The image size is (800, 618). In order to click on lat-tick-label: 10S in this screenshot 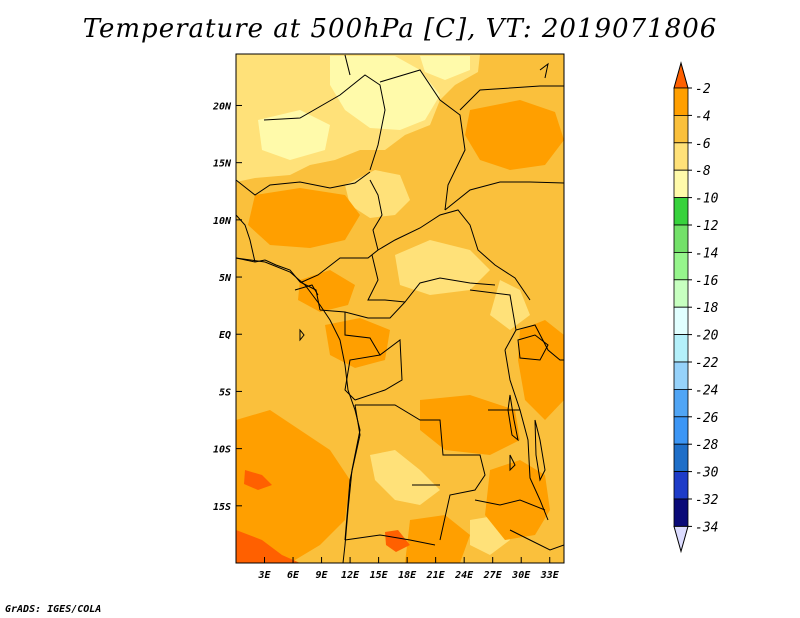, I will do `click(222, 450)`.